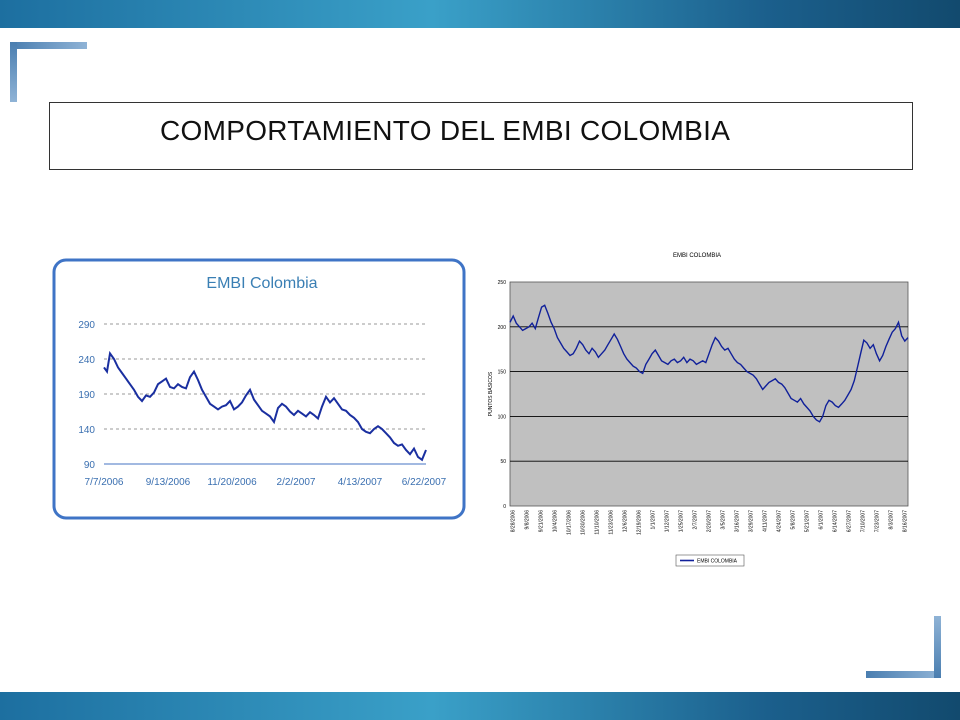  What do you see at coordinates (697, 256) in the screenshot?
I see `right-chart-title: EMBI COLOMBIA` at bounding box center [697, 256].